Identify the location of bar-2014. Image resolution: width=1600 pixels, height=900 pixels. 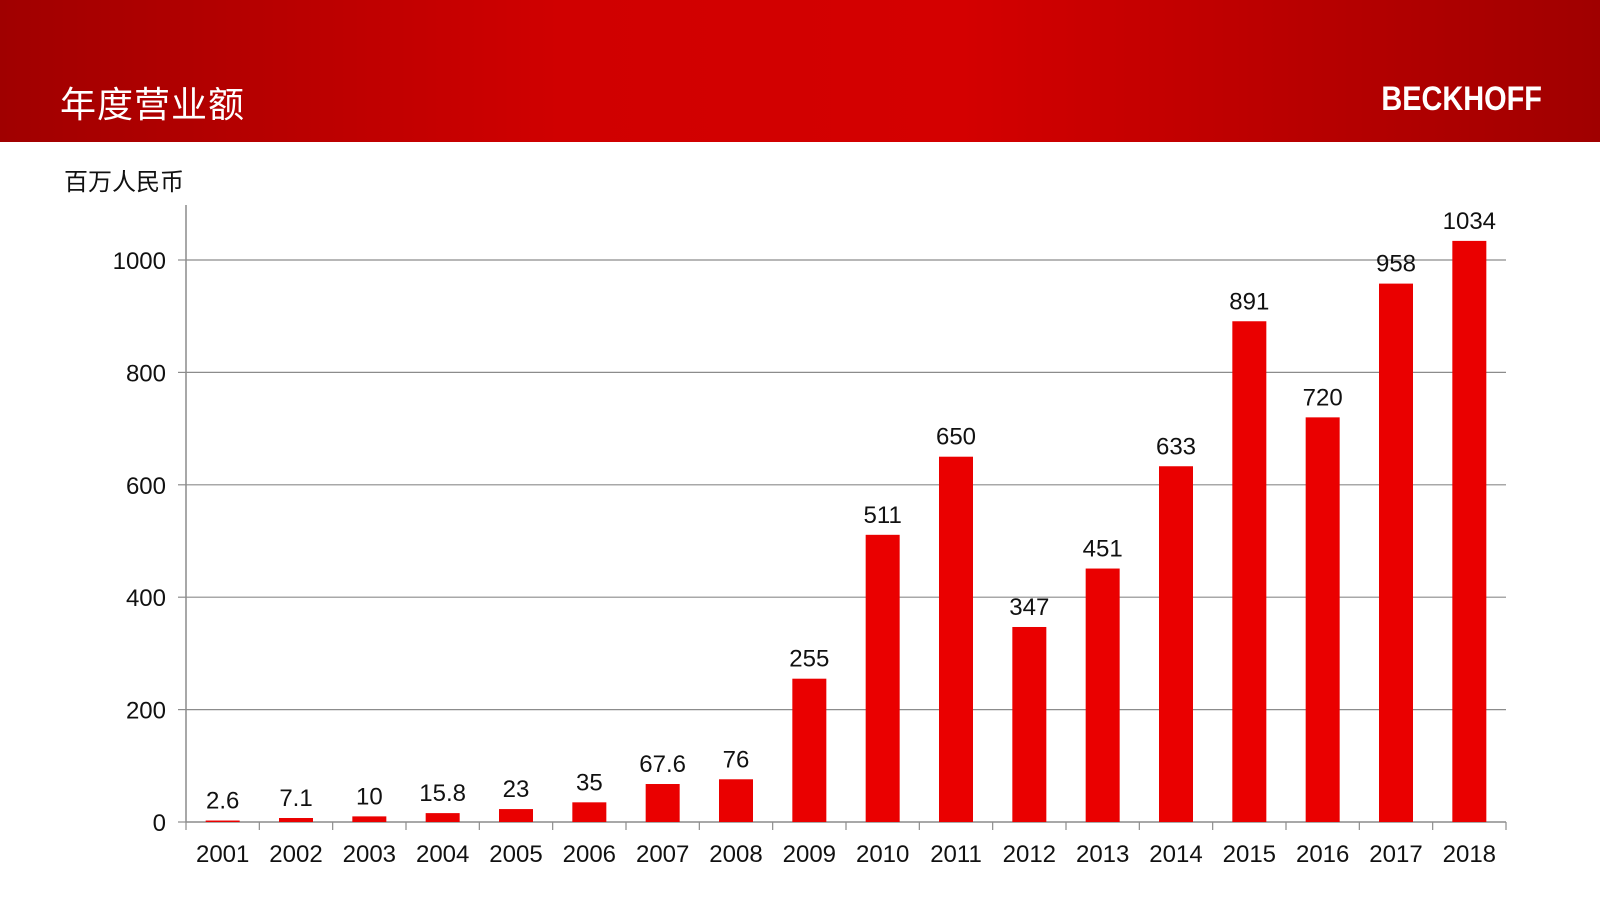
(1176, 644).